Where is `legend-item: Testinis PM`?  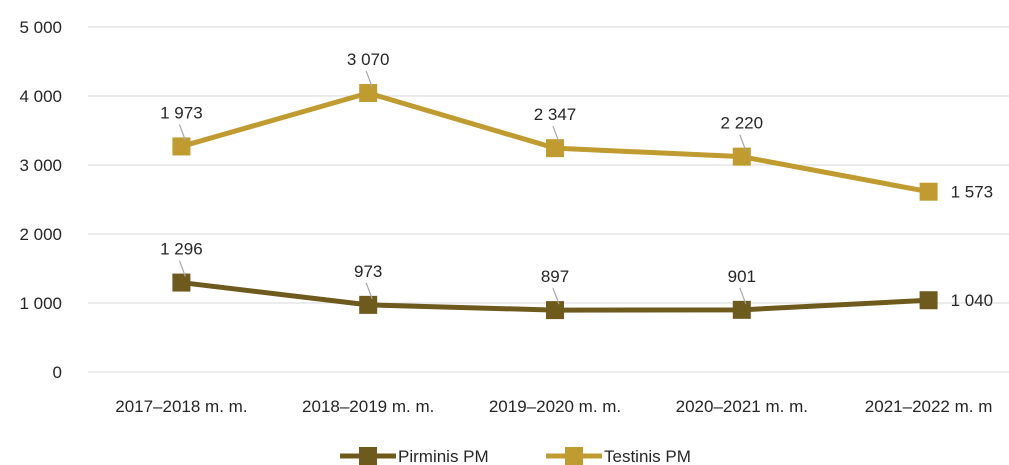 legend-item: Testinis PM is located at coordinates (618, 456).